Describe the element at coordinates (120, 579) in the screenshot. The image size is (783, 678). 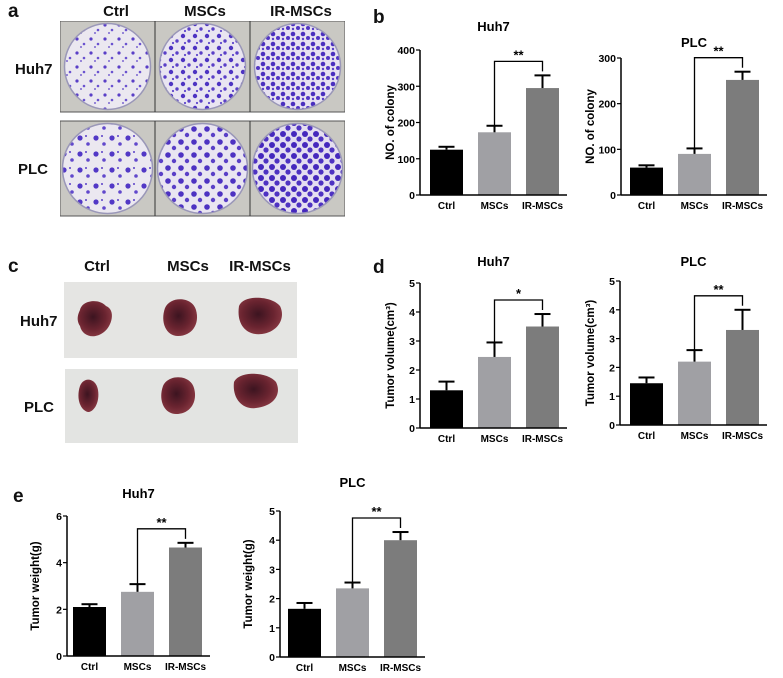
I see `chart-e-huh7: Huh7 Tumor weight(g) Ctrl MSCs IR-MSCs 0 2 4 6 **` at that location.